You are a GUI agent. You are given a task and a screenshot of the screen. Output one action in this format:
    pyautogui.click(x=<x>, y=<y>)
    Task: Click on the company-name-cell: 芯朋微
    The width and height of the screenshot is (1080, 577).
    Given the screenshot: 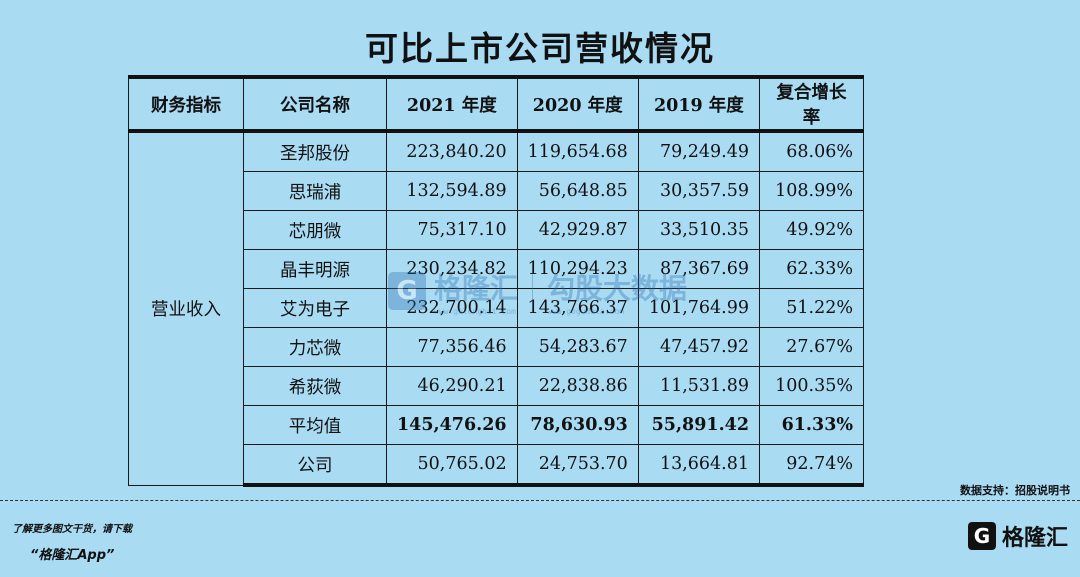 What is the action you would take?
    pyautogui.click(x=315, y=230)
    